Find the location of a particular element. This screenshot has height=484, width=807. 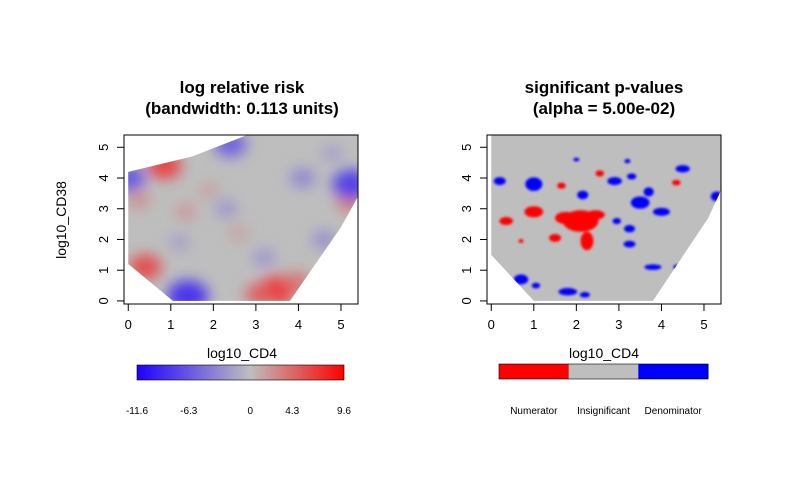

panel2-axes: 0 1 2 3 4 5 0 1 2 3 4 5 is located at coordinates (583, 238).